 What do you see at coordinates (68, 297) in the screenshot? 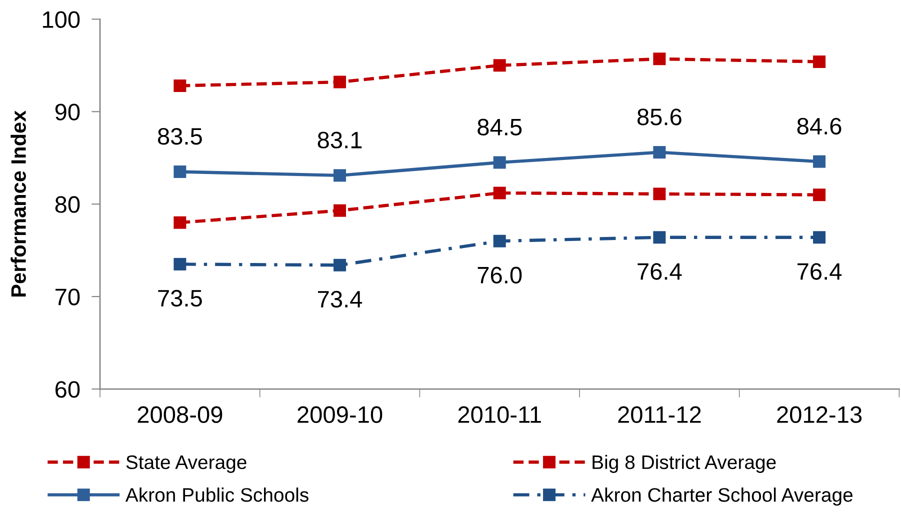
I see `y-tick-label: 70` at bounding box center [68, 297].